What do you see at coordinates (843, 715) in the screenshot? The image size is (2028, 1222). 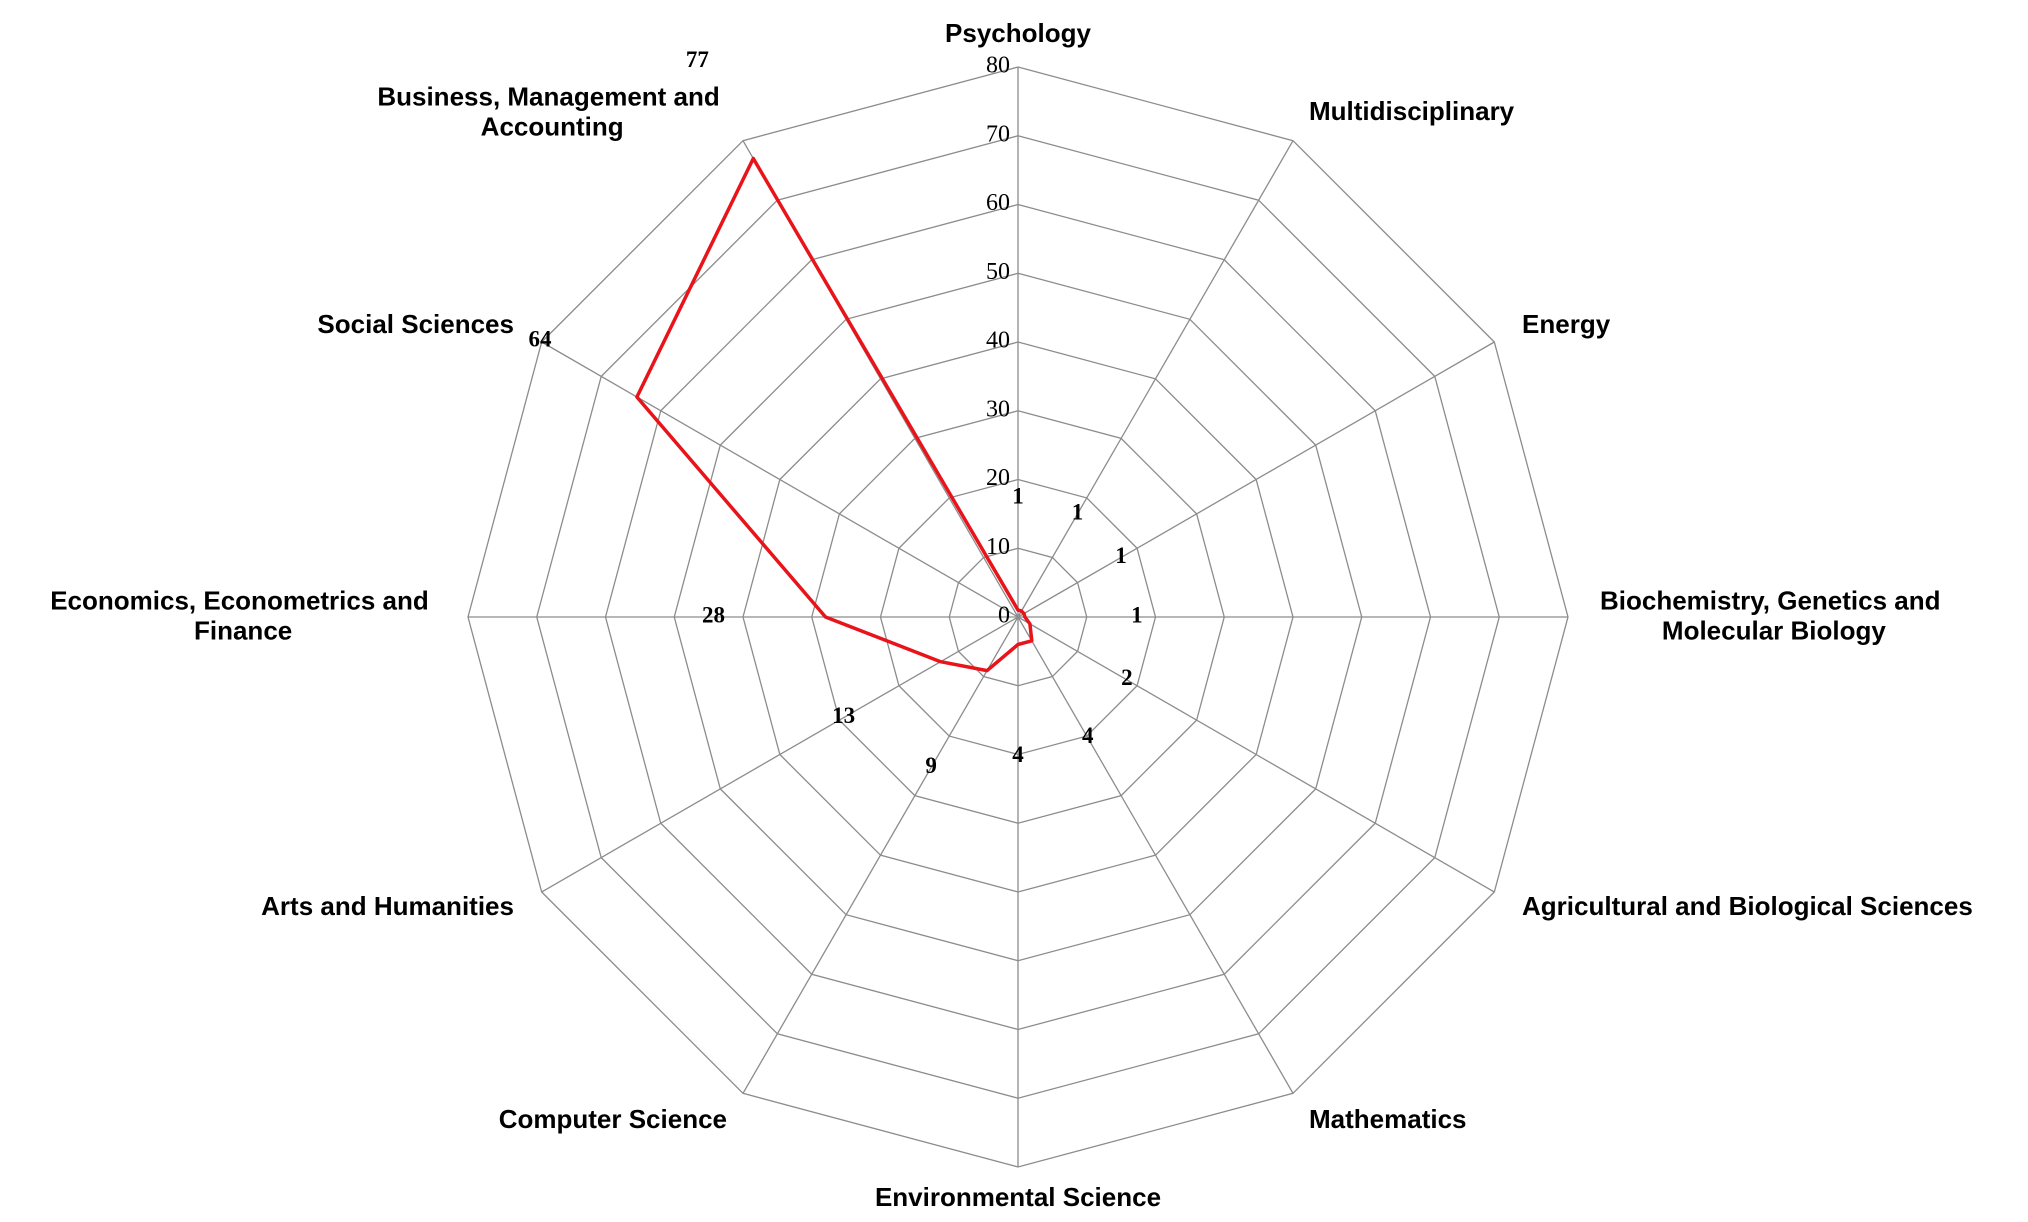 I see `data-label: 13` at bounding box center [843, 715].